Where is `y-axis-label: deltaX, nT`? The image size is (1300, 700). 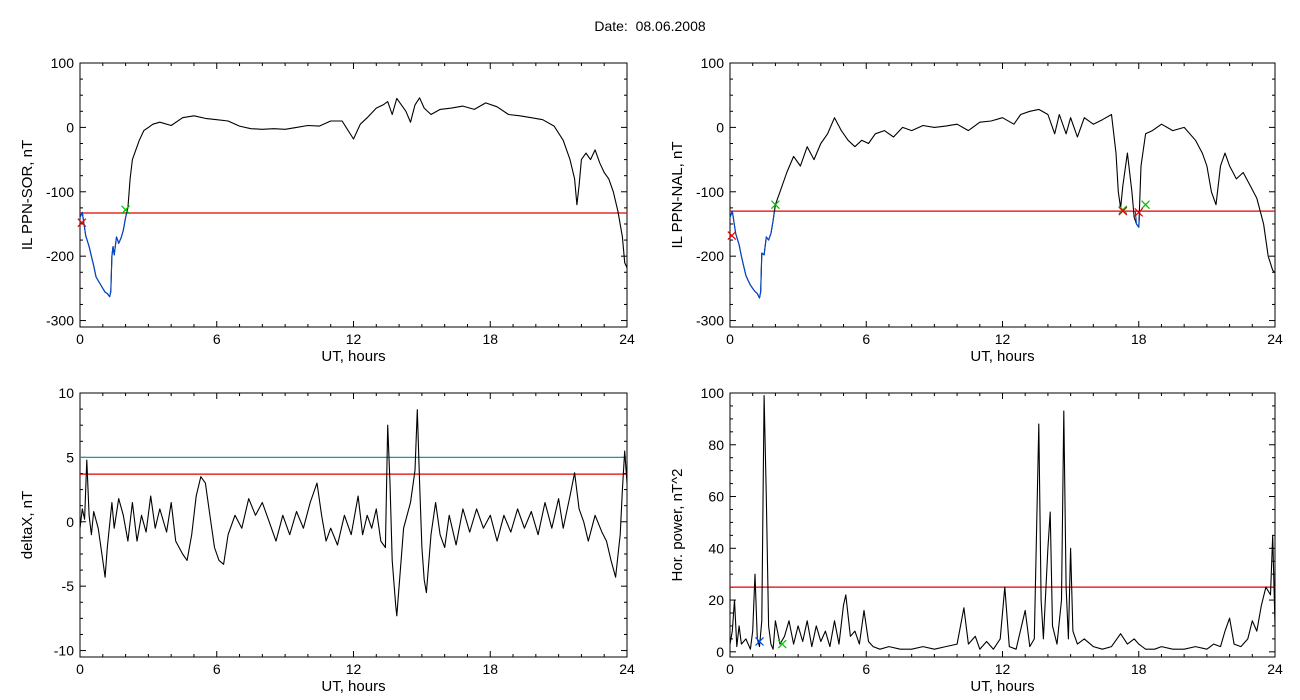 y-axis-label: deltaX, nT is located at coordinates (27, 525).